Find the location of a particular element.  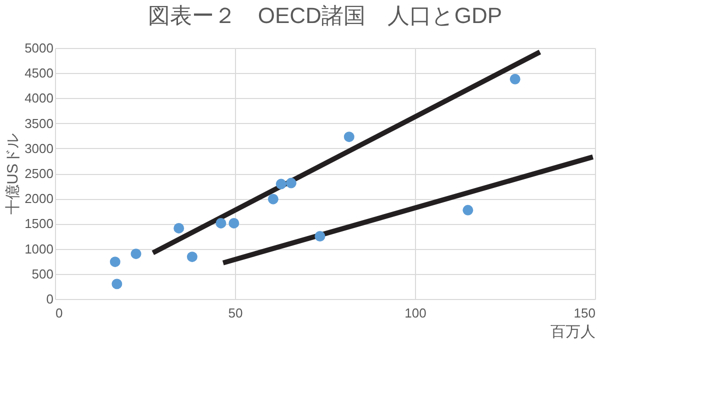

y-tick-label: 2000 is located at coordinates (39, 198).